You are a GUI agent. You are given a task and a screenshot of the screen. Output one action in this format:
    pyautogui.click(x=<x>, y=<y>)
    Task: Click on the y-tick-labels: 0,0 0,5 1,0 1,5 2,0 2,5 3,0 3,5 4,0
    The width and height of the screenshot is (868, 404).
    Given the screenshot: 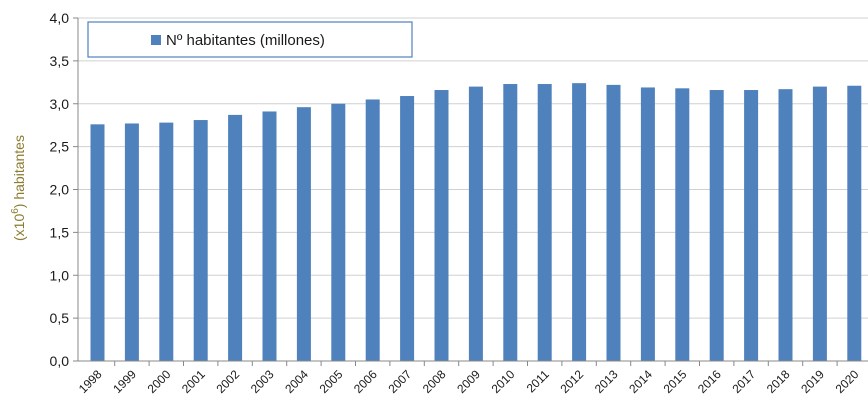 What is the action you would take?
    pyautogui.click(x=60, y=189)
    